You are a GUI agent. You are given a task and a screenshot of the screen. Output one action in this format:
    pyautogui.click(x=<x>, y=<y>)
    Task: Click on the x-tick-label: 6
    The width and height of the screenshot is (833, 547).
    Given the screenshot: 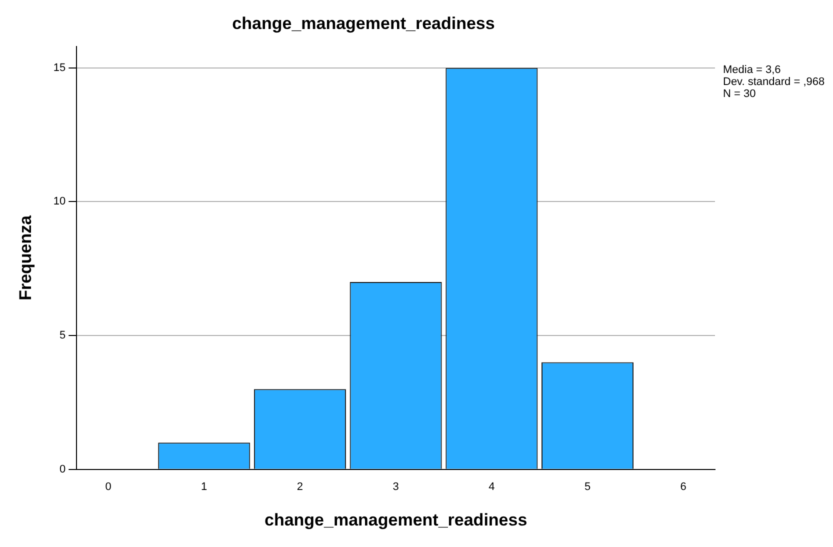 What is the action you would take?
    pyautogui.click(x=683, y=487)
    